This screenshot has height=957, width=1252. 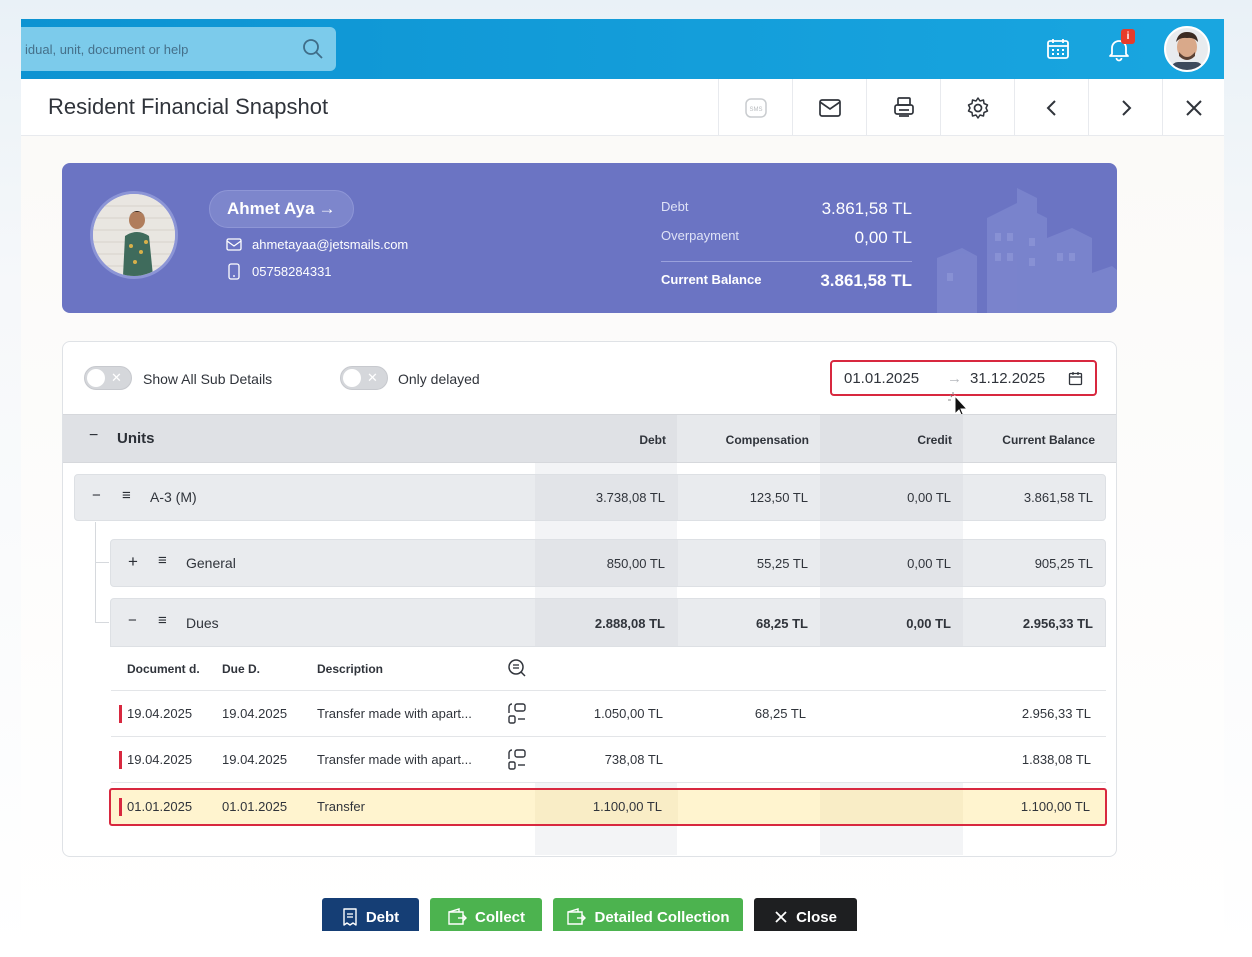 What do you see at coordinates (1055, 806) in the screenshot?
I see `row-balance: 1.100,00 TL` at bounding box center [1055, 806].